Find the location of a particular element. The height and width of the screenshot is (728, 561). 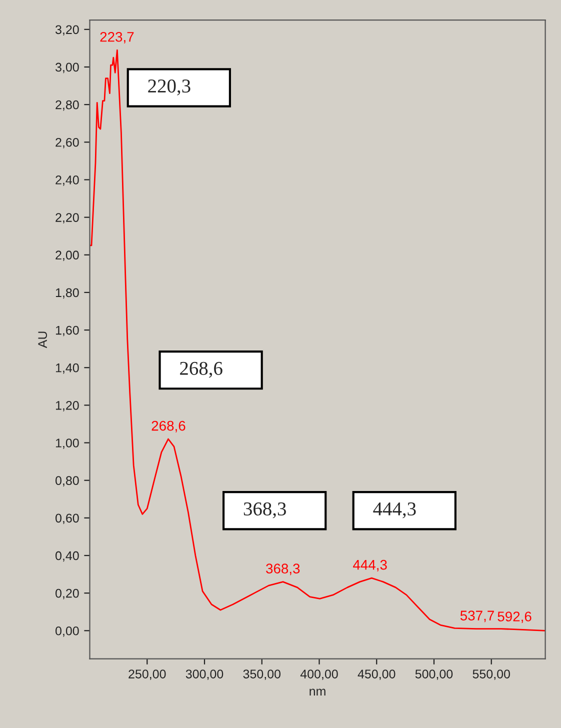

y-tick-label: 0,80 is located at coordinates (67, 481).